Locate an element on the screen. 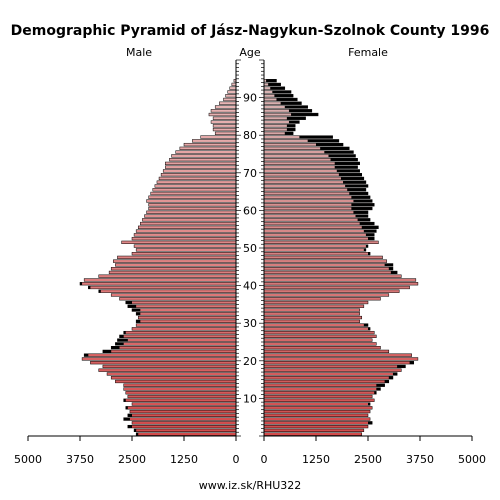  age-tick-label-40: 40 is located at coordinates (250, 286).